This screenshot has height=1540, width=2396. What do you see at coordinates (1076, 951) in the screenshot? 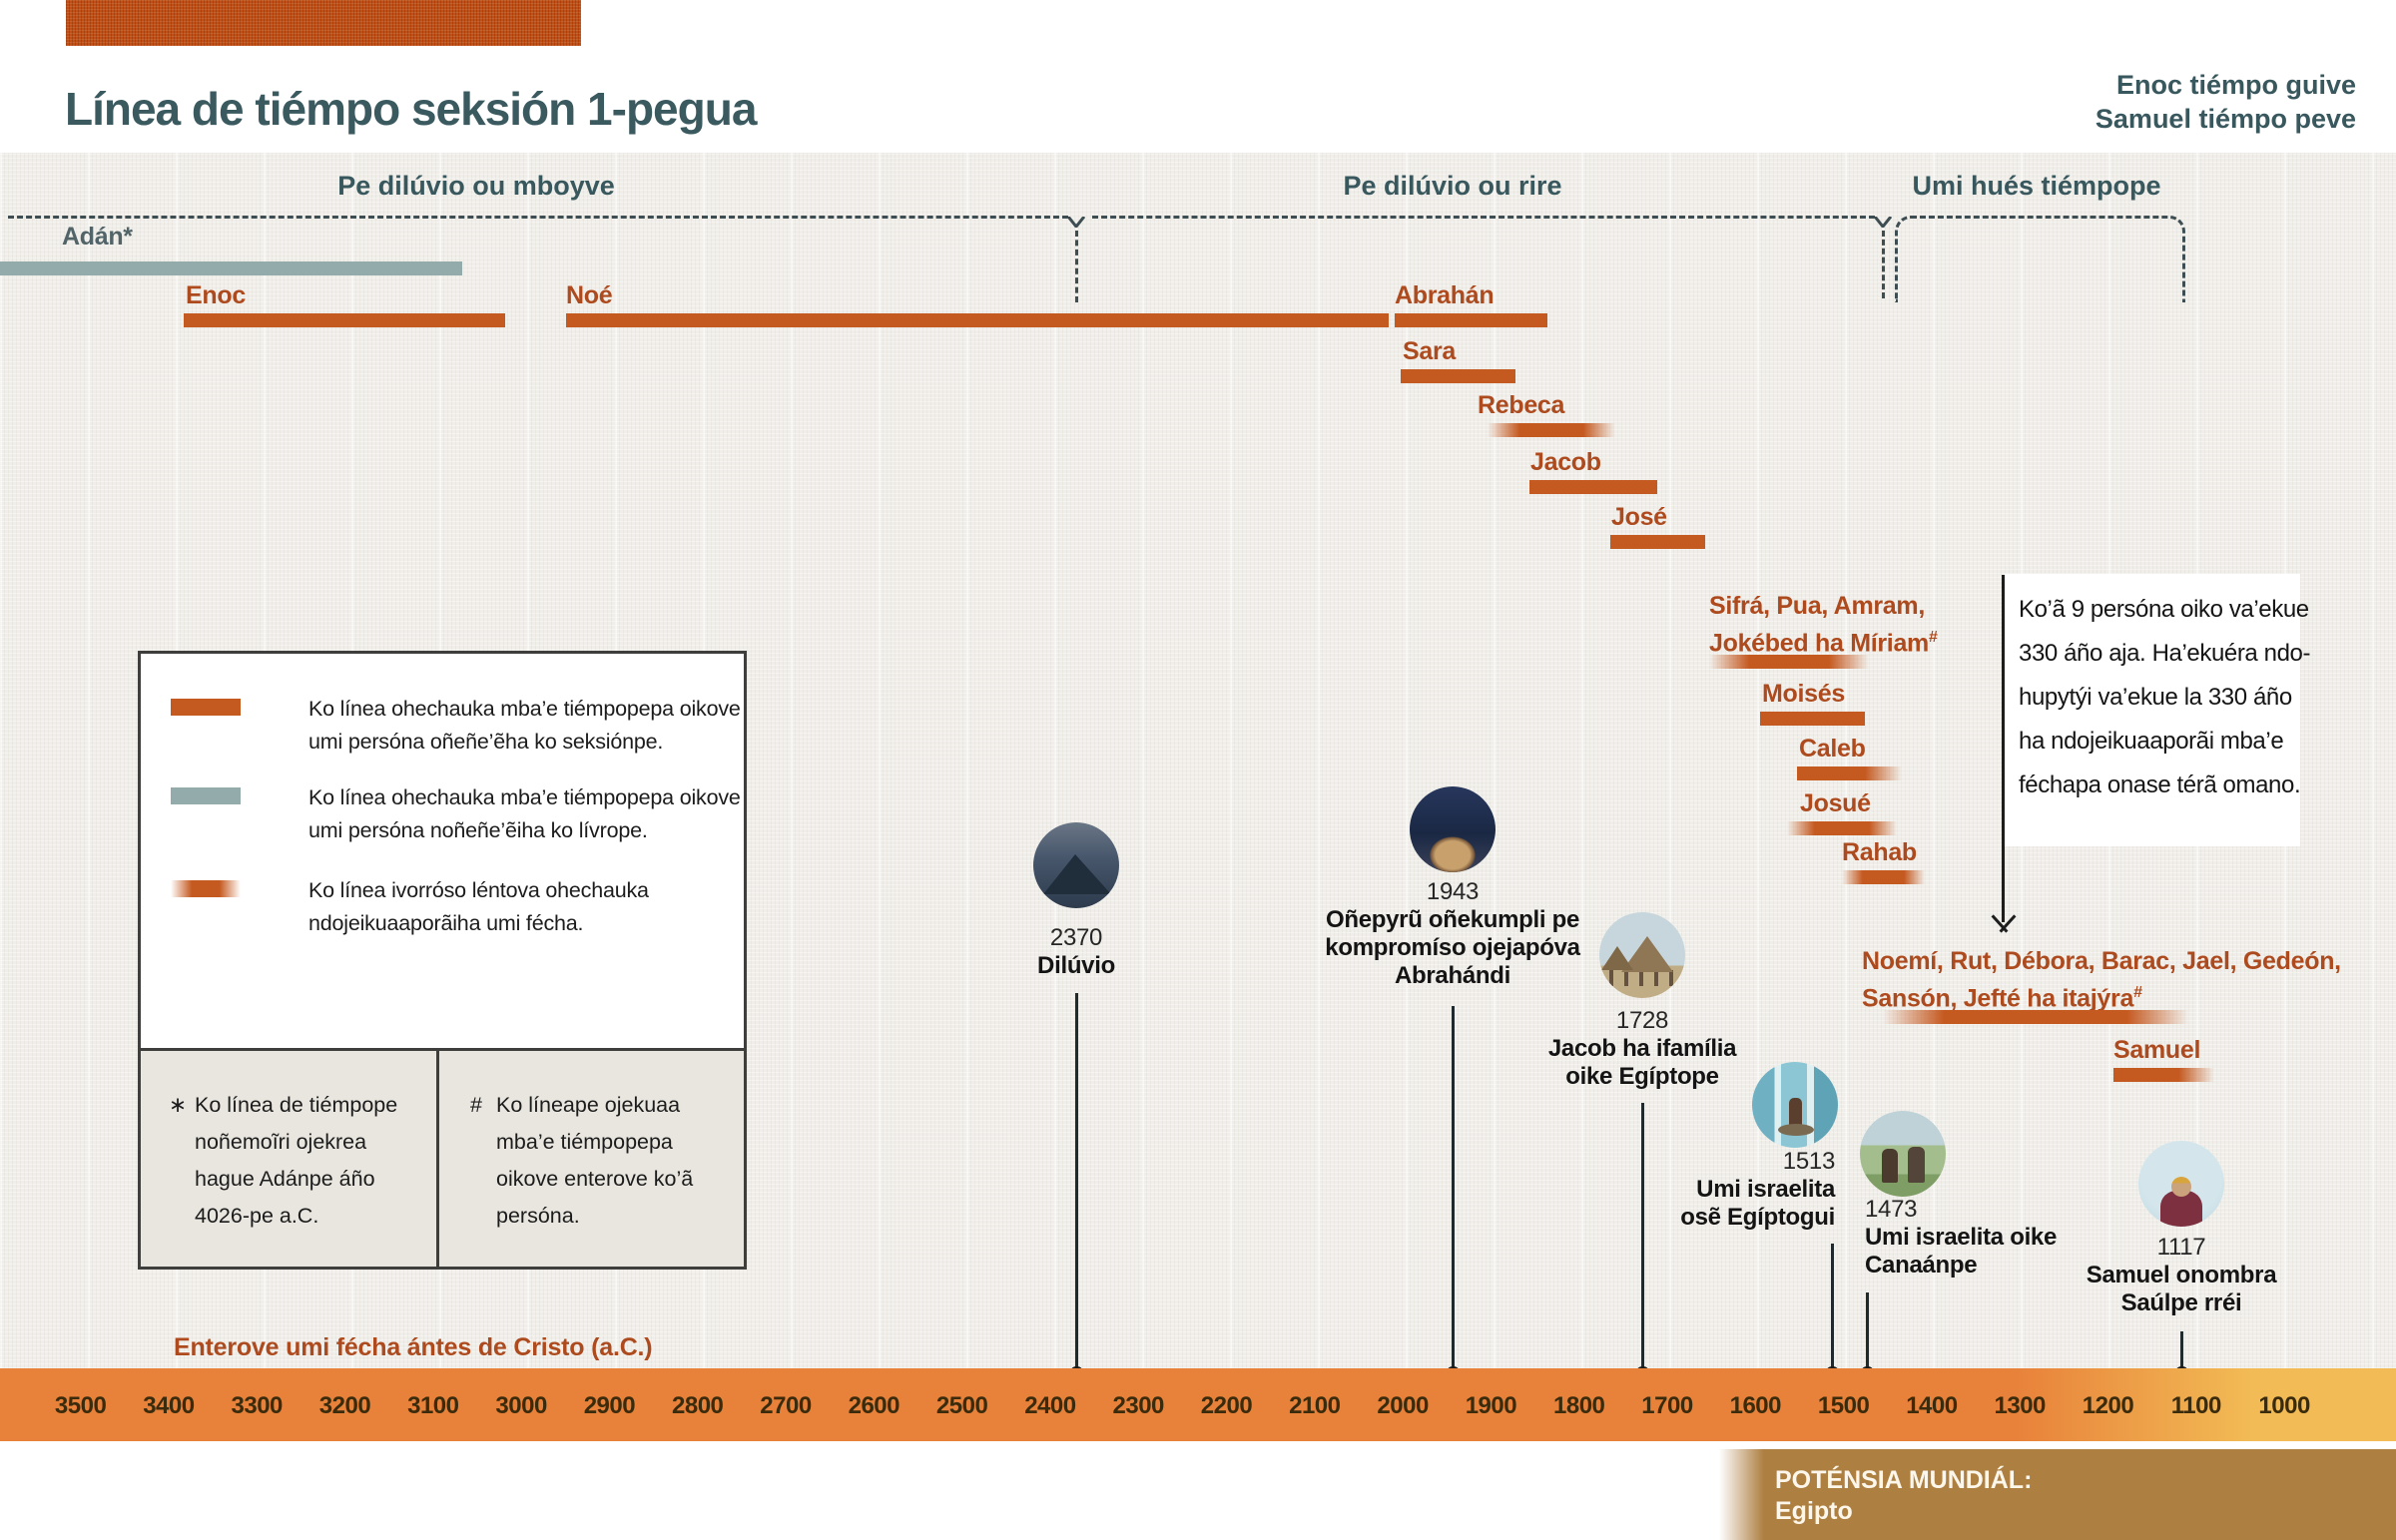
I see `event-caption-diluvio: 2370 Dilúvio` at bounding box center [1076, 951].